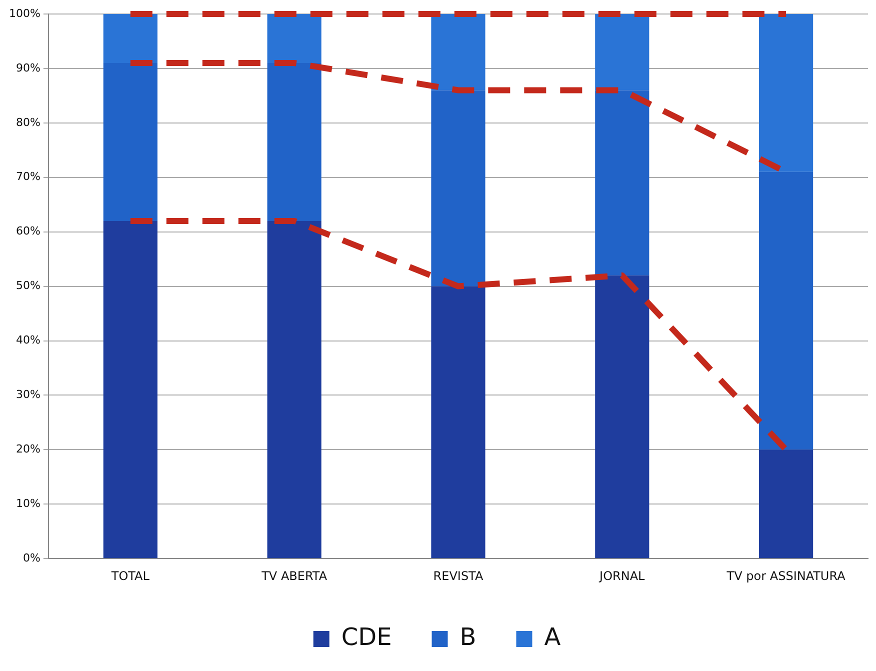 Image resolution: width=876 pixels, height=671 pixels. What do you see at coordinates (28, 122) in the screenshot?
I see `y-tick-label: 80%` at bounding box center [28, 122].